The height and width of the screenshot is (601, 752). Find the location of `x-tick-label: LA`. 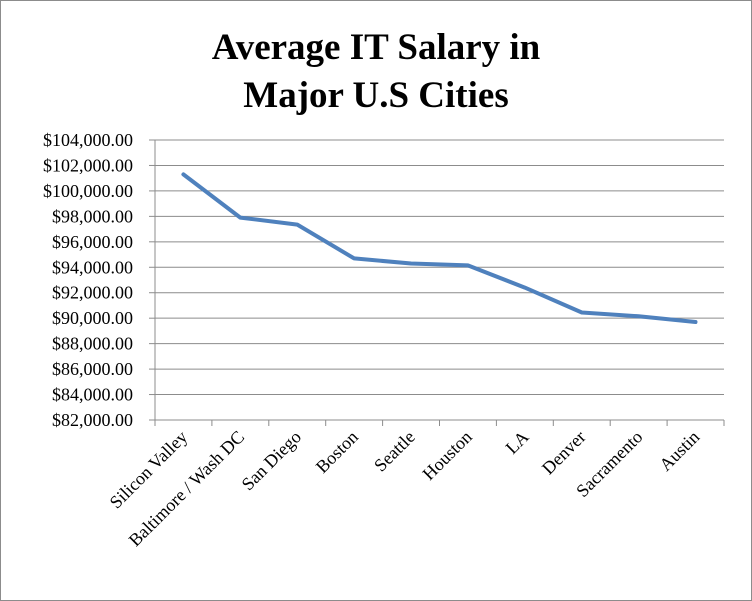

x-tick-label: LA is located at coordinates (517, 442).